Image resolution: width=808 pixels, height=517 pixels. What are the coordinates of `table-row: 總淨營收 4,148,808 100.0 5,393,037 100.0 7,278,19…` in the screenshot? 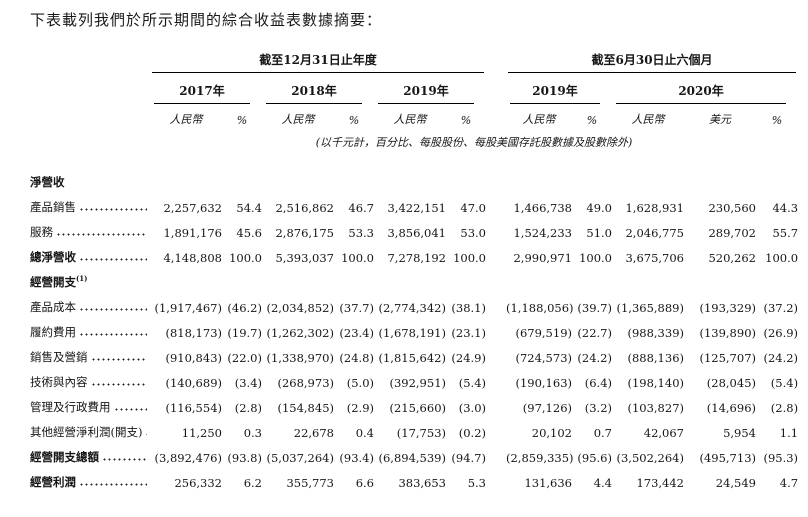 It's located at (414, 252).